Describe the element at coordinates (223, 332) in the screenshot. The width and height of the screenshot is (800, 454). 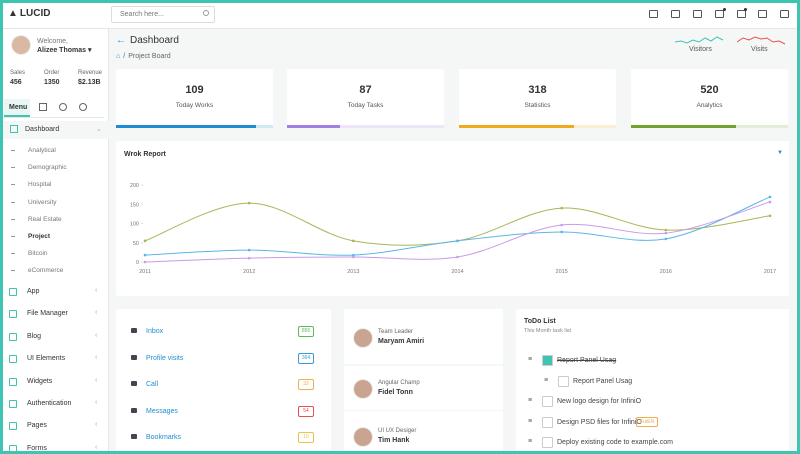
I see `contact-row: Inbox 856` at that location.